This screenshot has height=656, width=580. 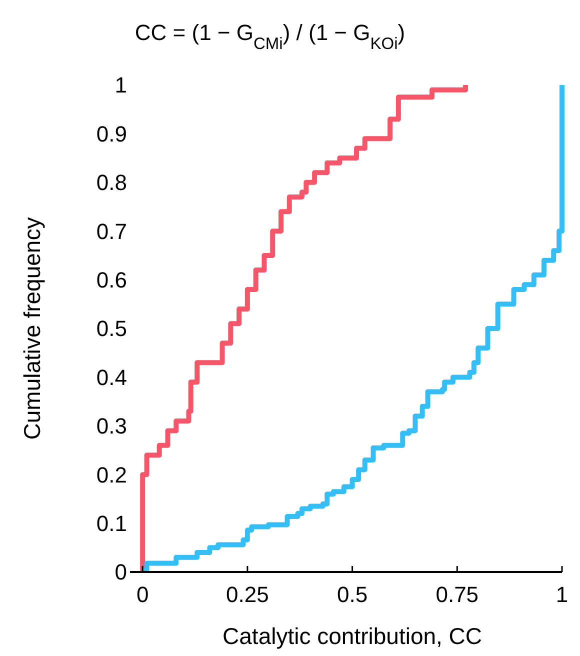 I want to click on y-tick-label: 0.6, so click(x=111, y=280).